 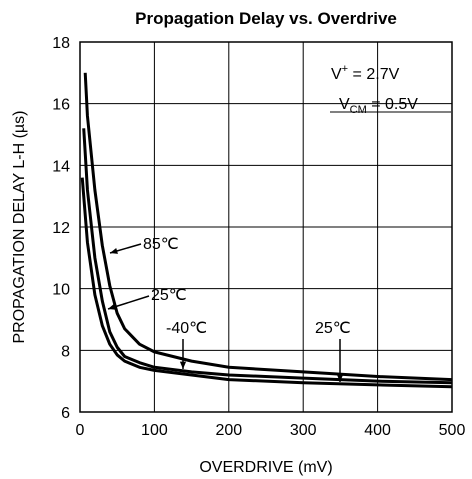 What do you see at coordinates (373, 74) in the screenshot?
I see `supply-rest: = 2.7V` at bounding box center [373, 74].